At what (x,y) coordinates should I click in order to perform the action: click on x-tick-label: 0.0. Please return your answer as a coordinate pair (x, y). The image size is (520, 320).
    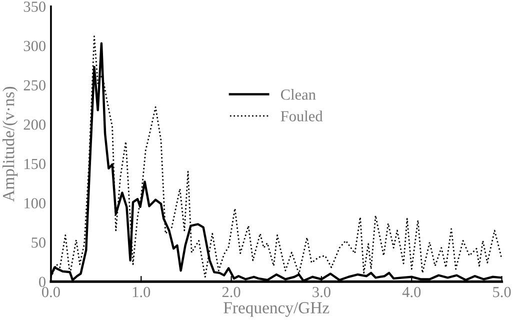
    Looking at the image, I should click on (51, 292).